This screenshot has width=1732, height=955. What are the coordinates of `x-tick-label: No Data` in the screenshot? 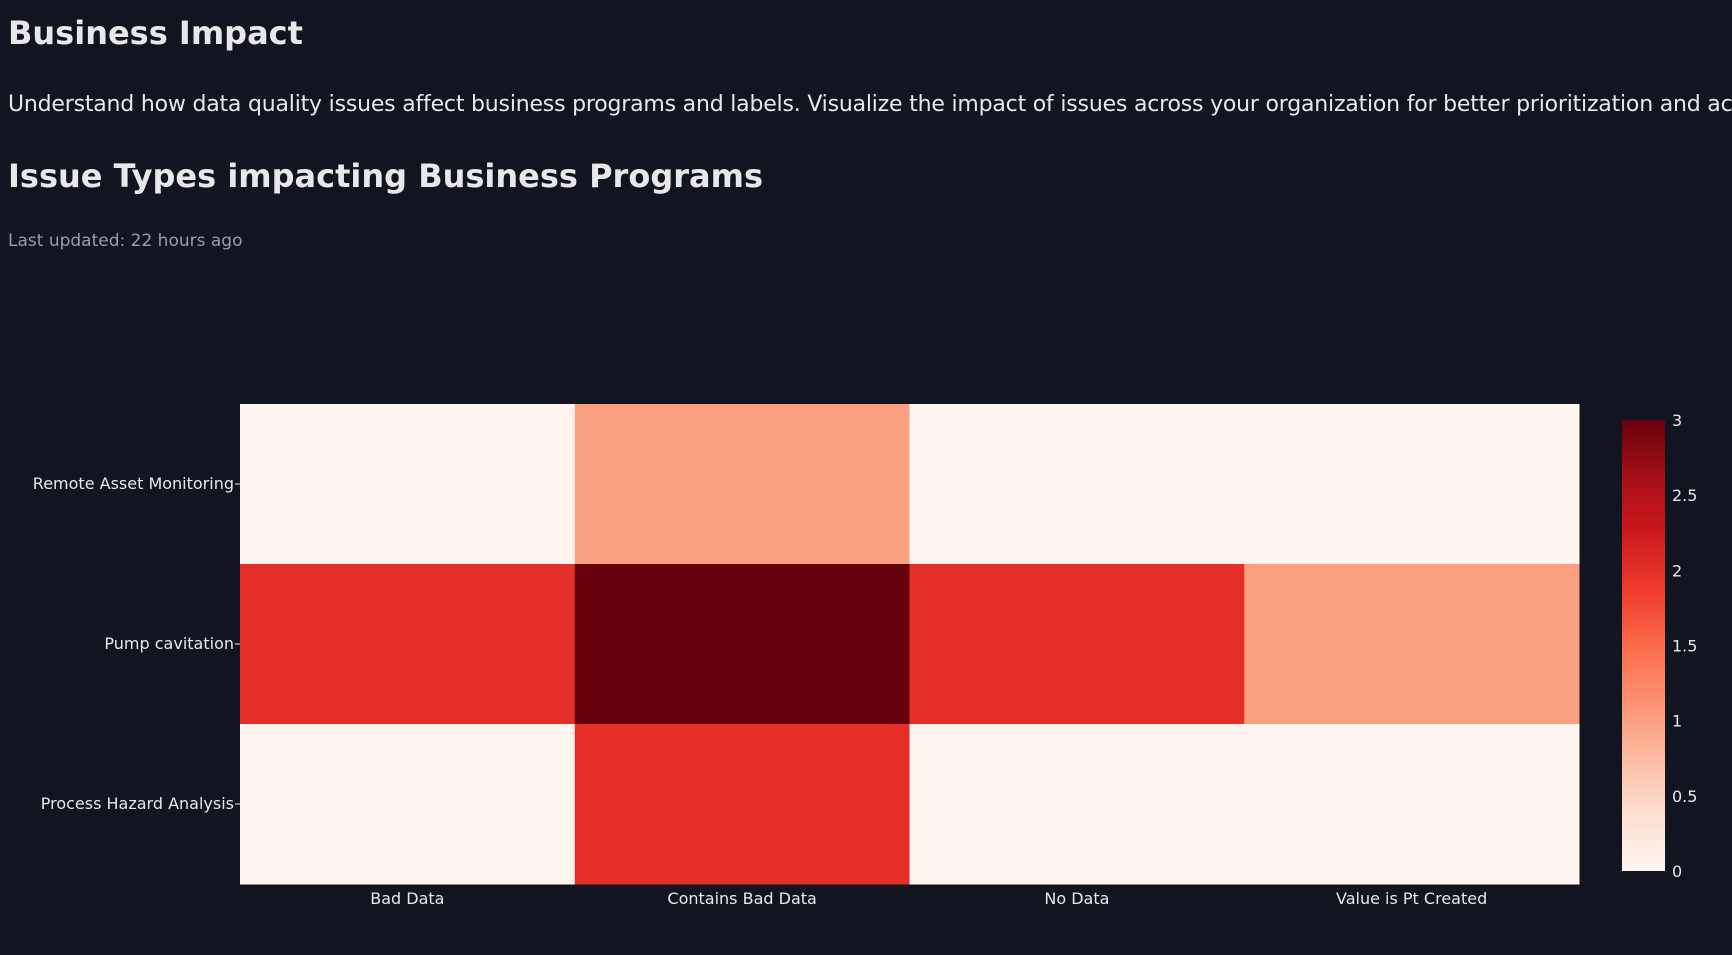 It's located at (1076, 898).